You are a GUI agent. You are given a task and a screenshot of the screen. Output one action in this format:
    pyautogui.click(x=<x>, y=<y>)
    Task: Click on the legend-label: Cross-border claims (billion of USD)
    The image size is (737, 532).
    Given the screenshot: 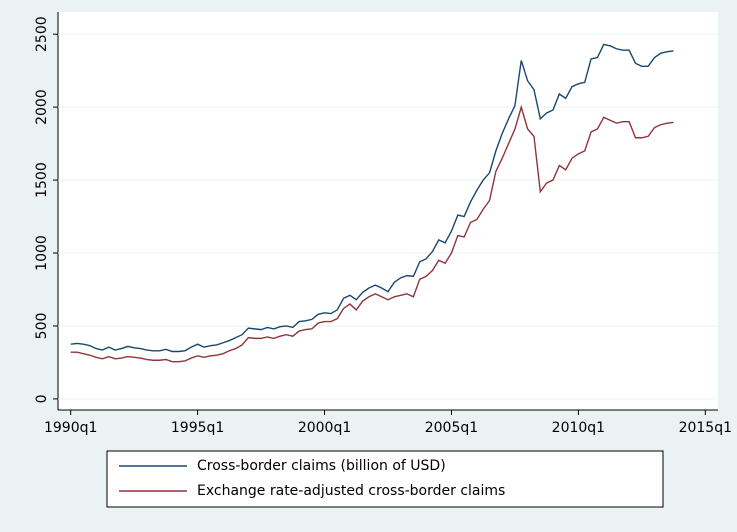 What is the action you would take?
    pyautogui.click(x=321, y=466)
    